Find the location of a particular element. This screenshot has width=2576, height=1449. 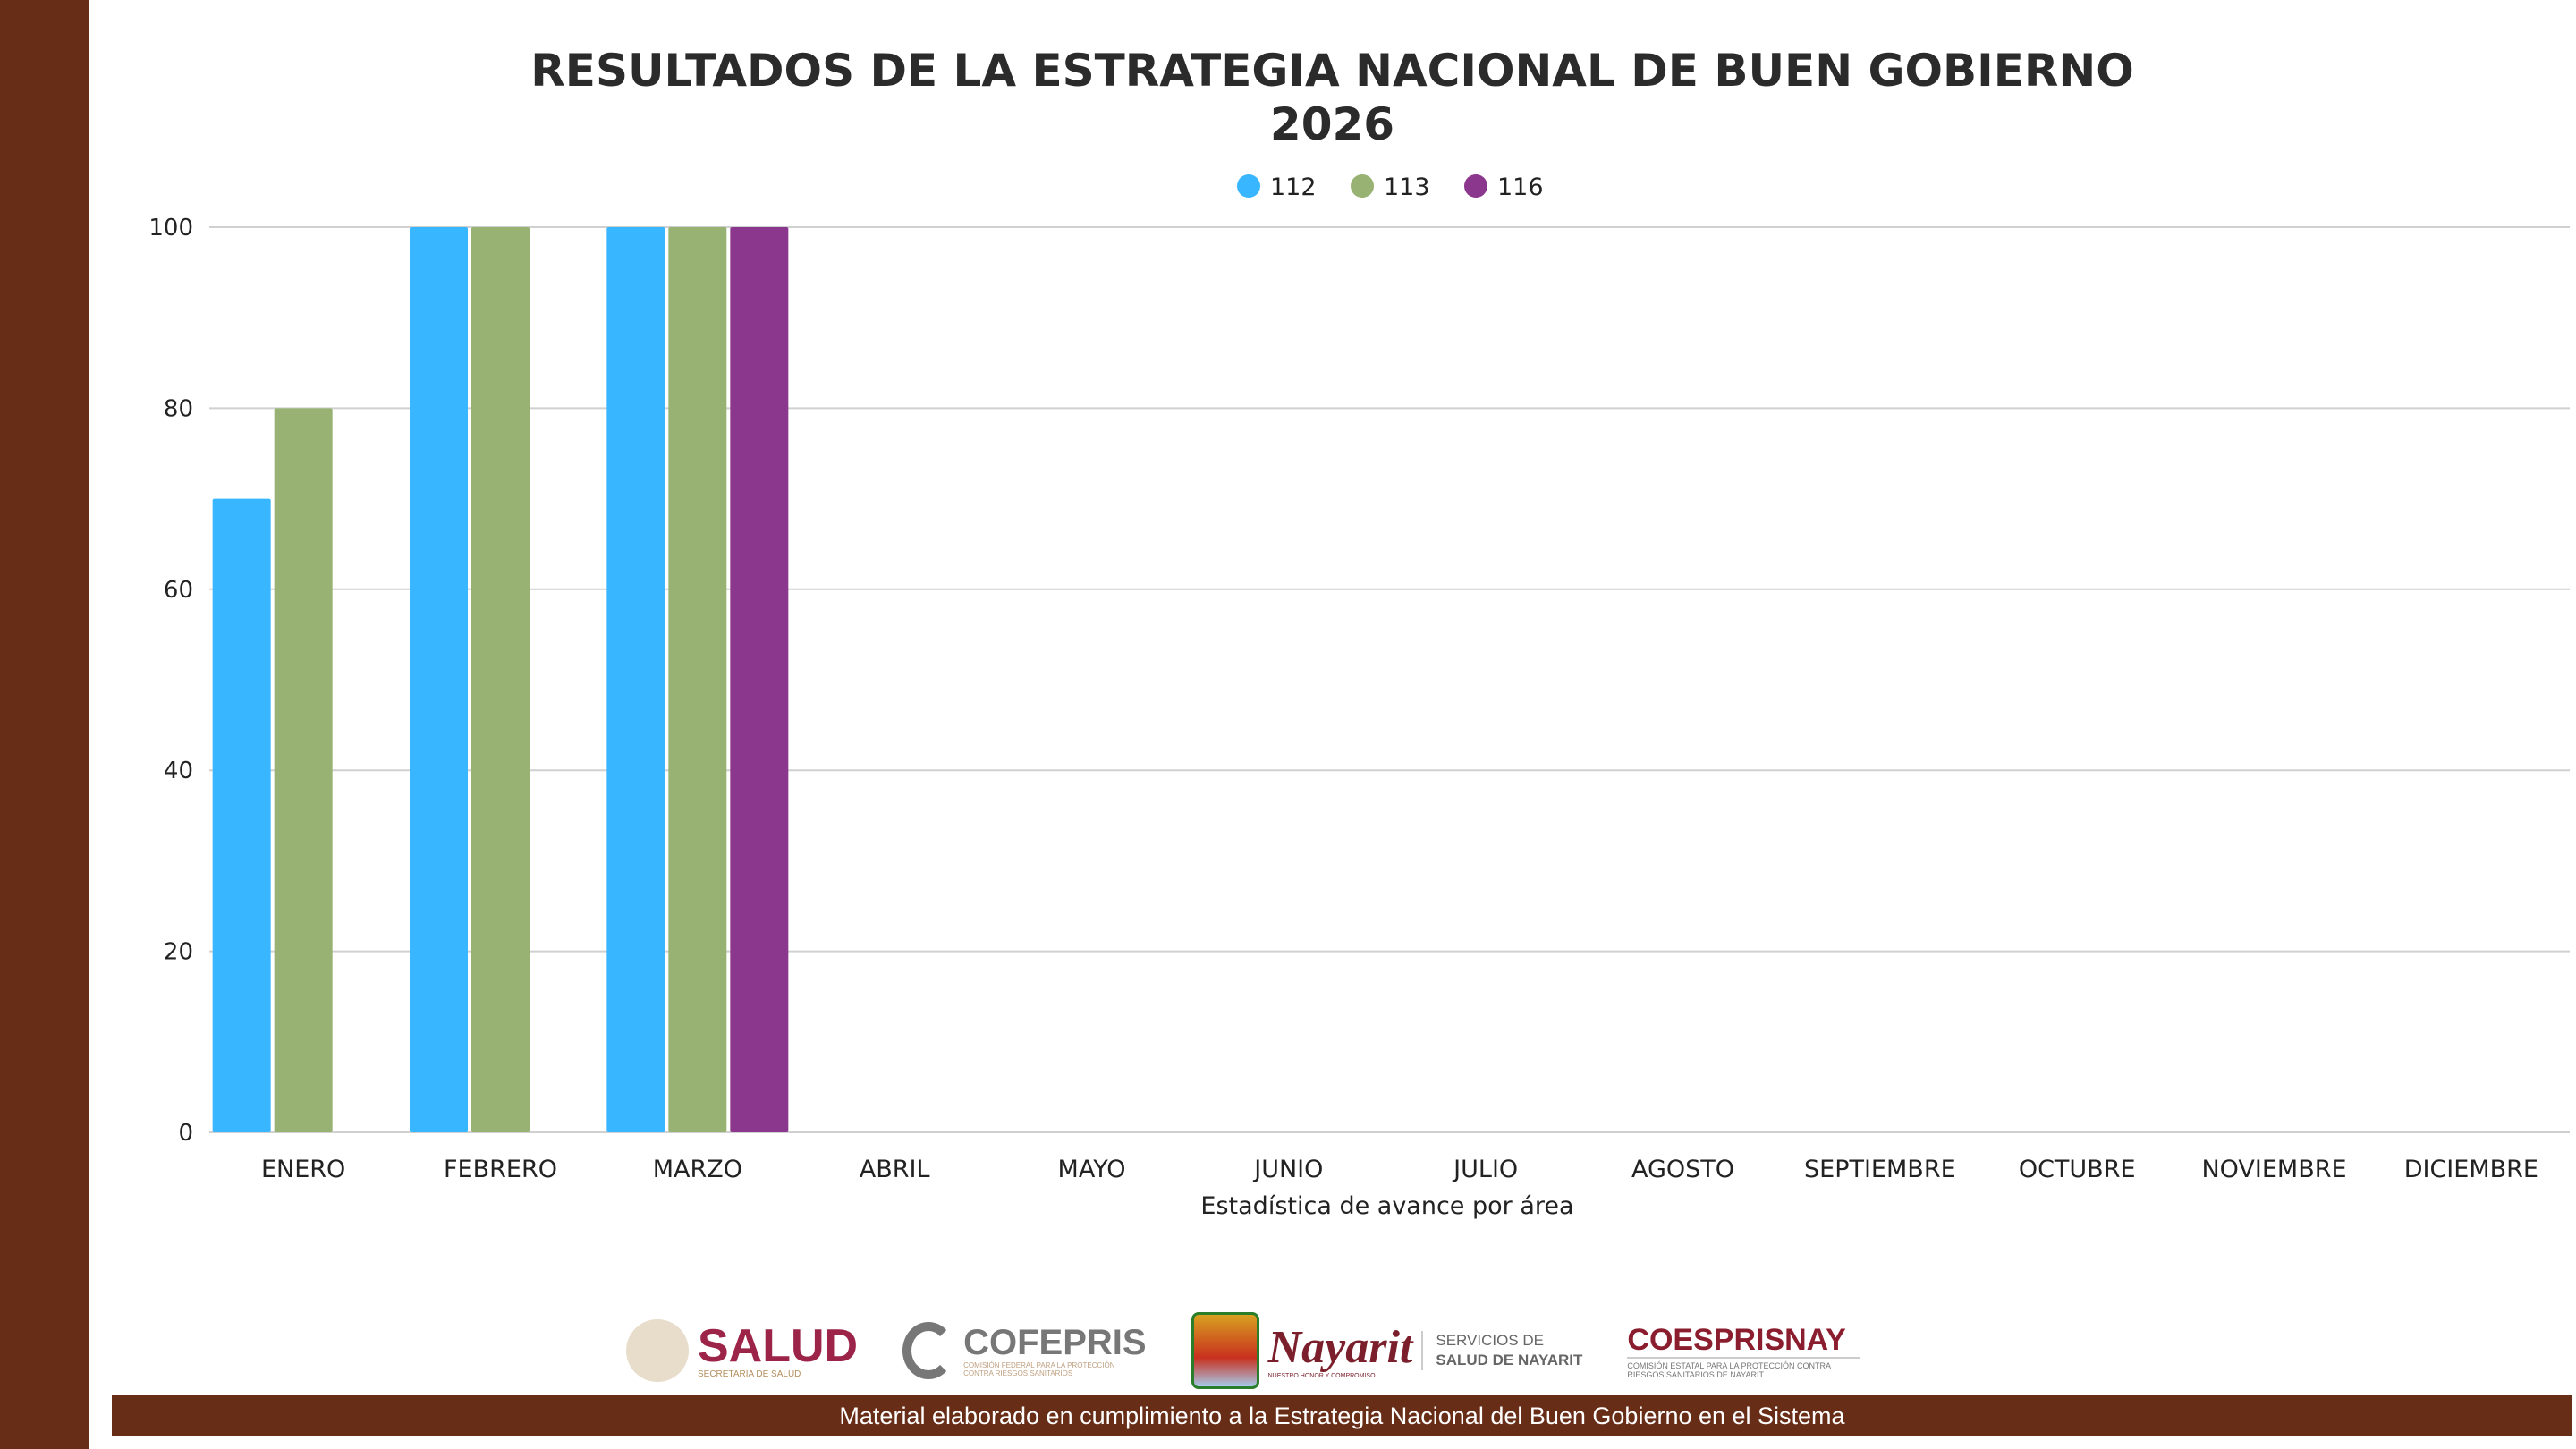

legend-label-112: 112 is located at coordinates (1293, 187).